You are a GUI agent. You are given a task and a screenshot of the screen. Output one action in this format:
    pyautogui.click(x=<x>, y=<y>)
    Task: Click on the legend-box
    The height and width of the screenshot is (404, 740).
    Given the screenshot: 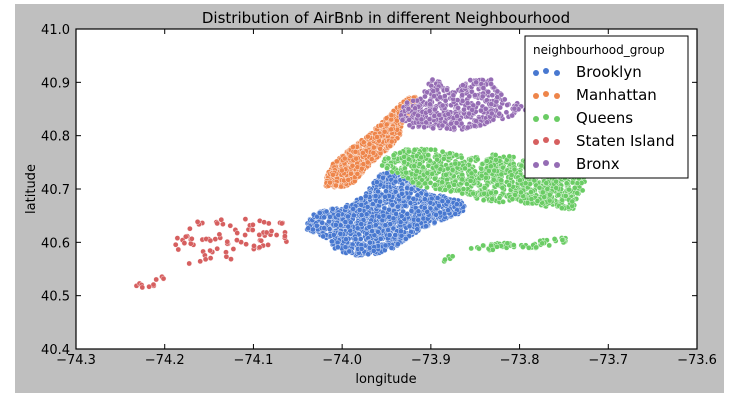 What is the action you would take?
    pyautogui.click(x=606, y=107)
    